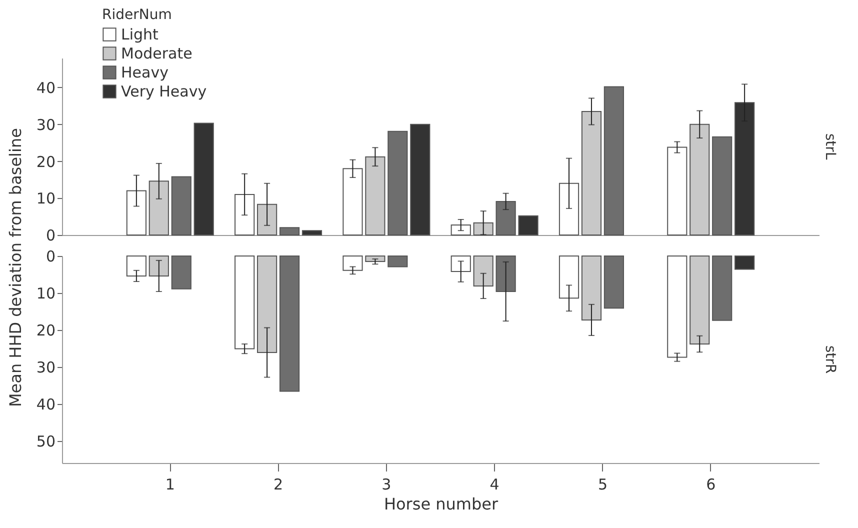 The width and height of the screenshot is (858, 528). What do you see at coordinates (15, 268) in the screenshot?
I see `y-axis-title: Mean HHD deviation from baseline` at bounding box center [15, 268].